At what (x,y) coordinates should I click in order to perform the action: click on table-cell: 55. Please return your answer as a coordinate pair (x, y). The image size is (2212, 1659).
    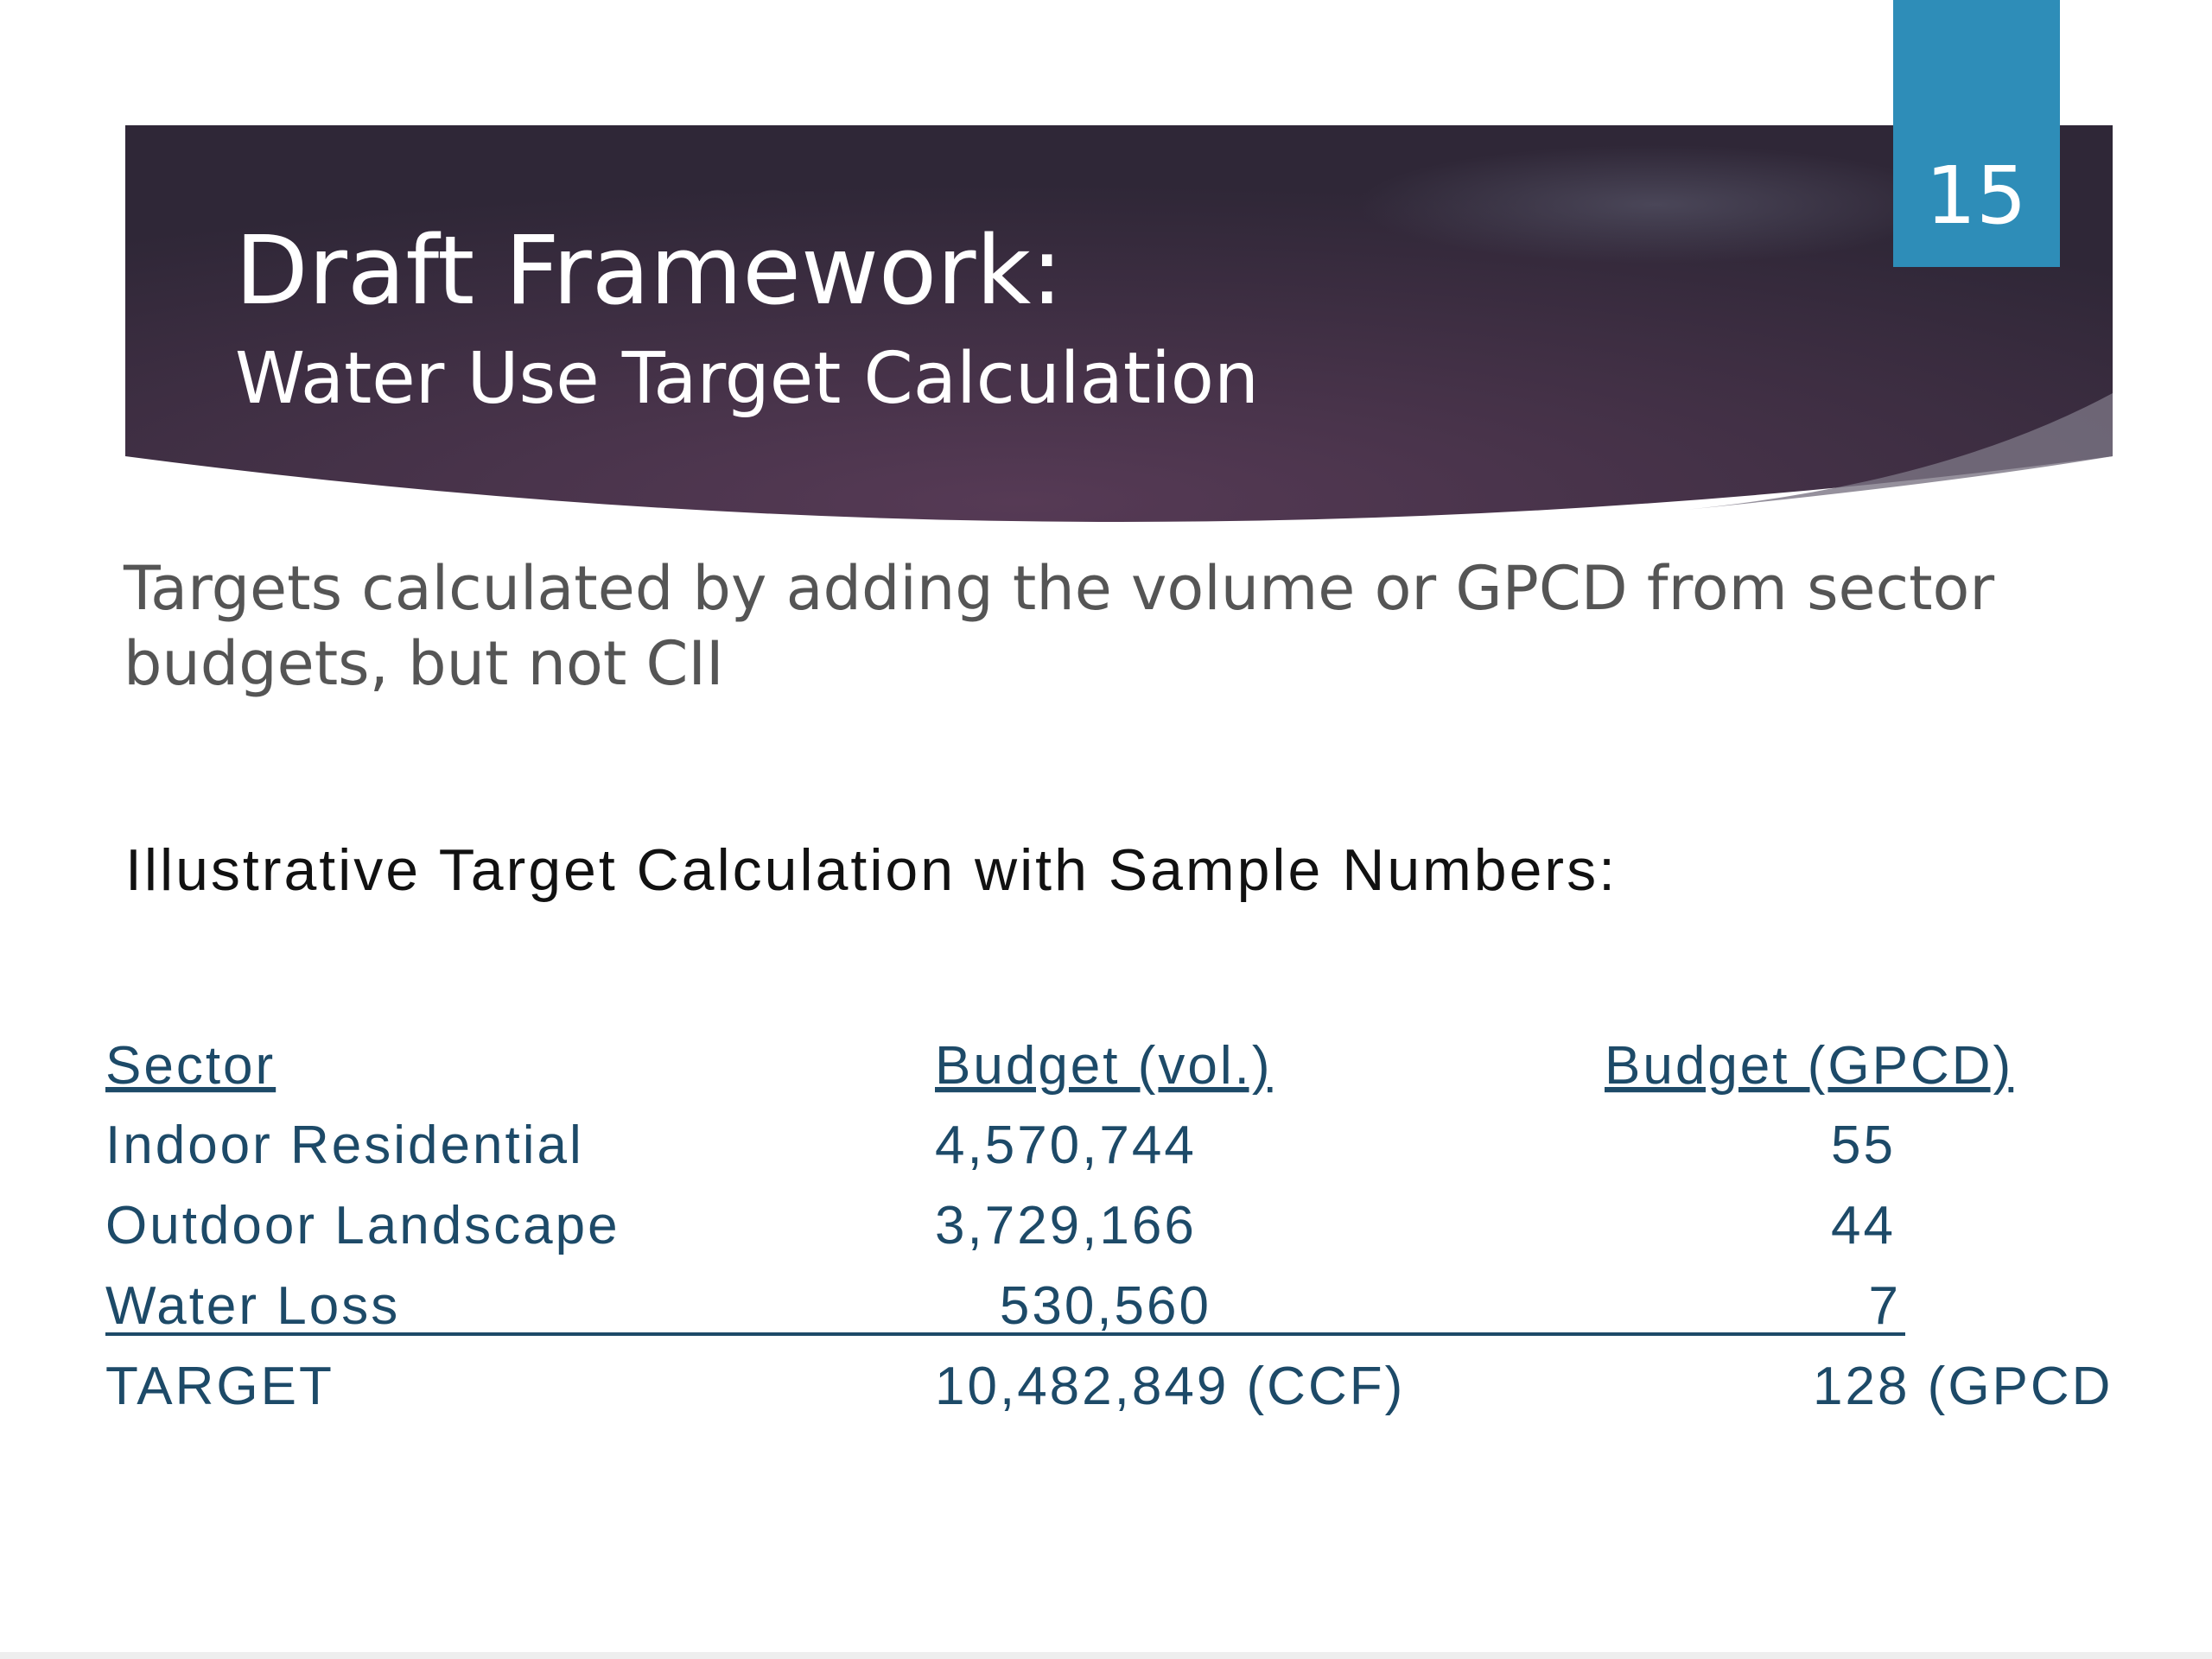
    Looking at the image, I should click on (1863, 1145).